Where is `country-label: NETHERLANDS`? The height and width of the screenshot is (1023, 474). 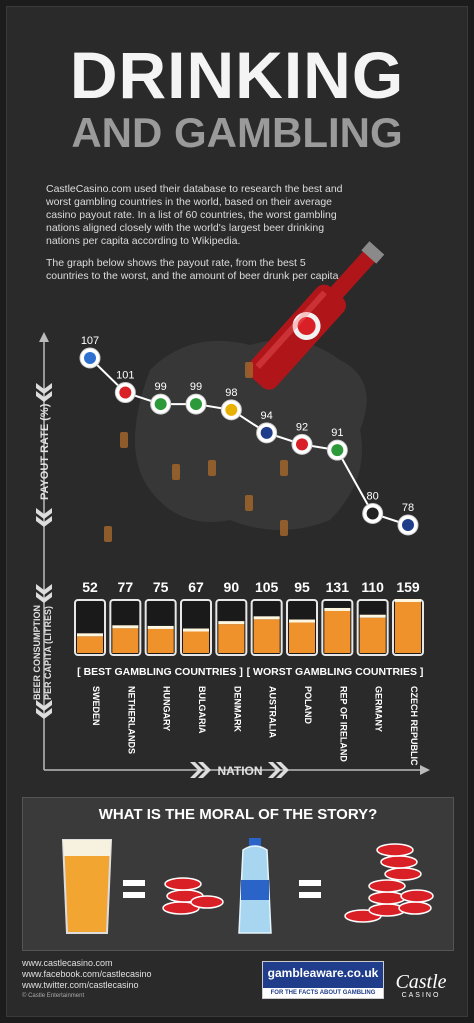 country-label: NETHERLANDS is located at coordinates (131, 720).